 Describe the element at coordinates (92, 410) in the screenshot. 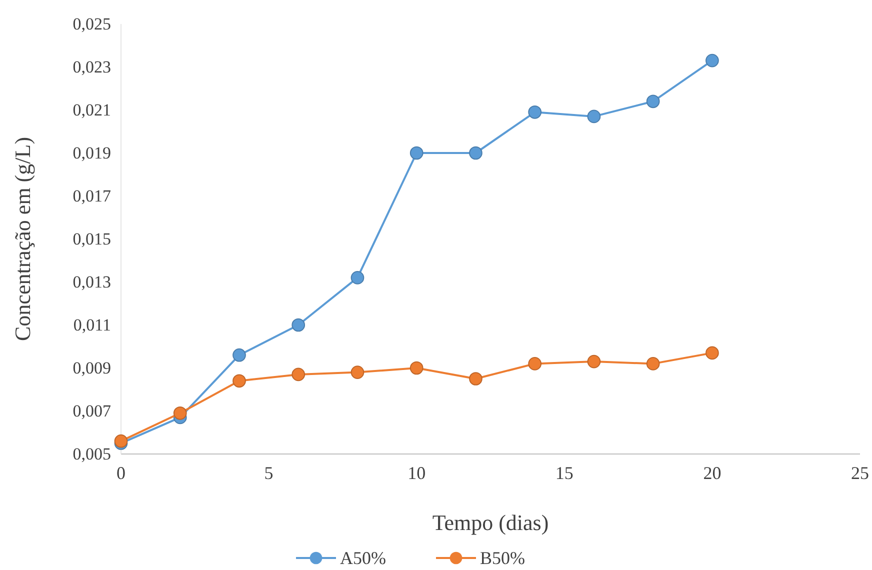

I see `y-tick-label: 0,007` at that location.